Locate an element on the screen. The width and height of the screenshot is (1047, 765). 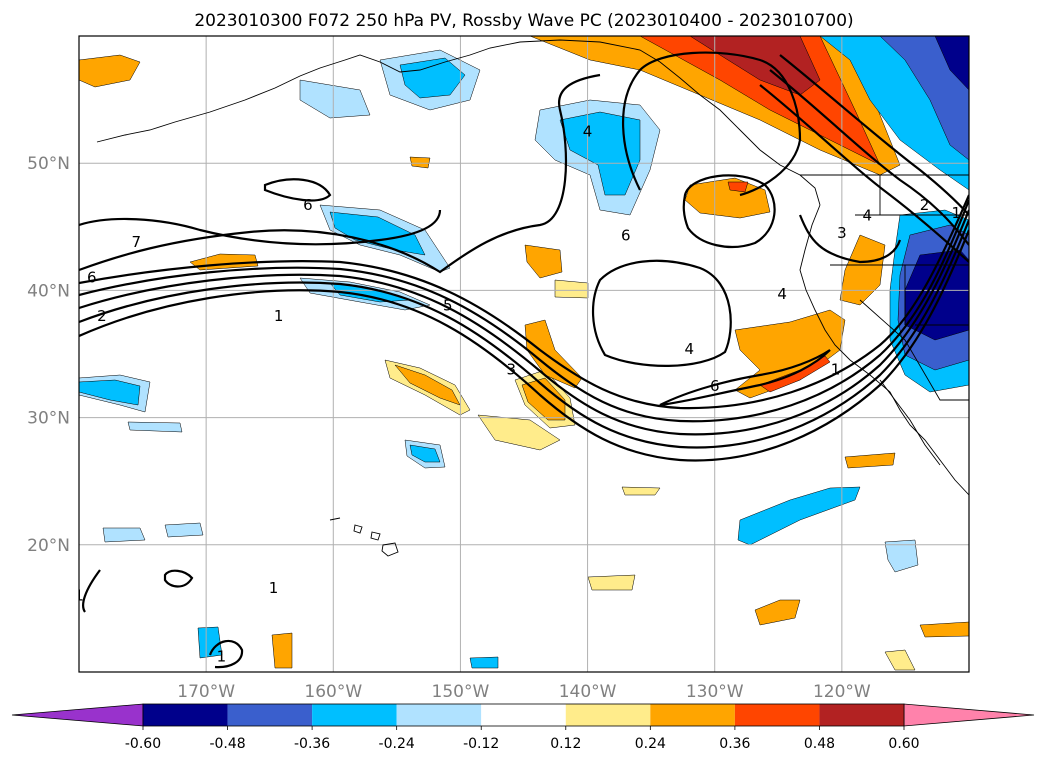
pv-contour-6-north is located at coordinates (340, 173).